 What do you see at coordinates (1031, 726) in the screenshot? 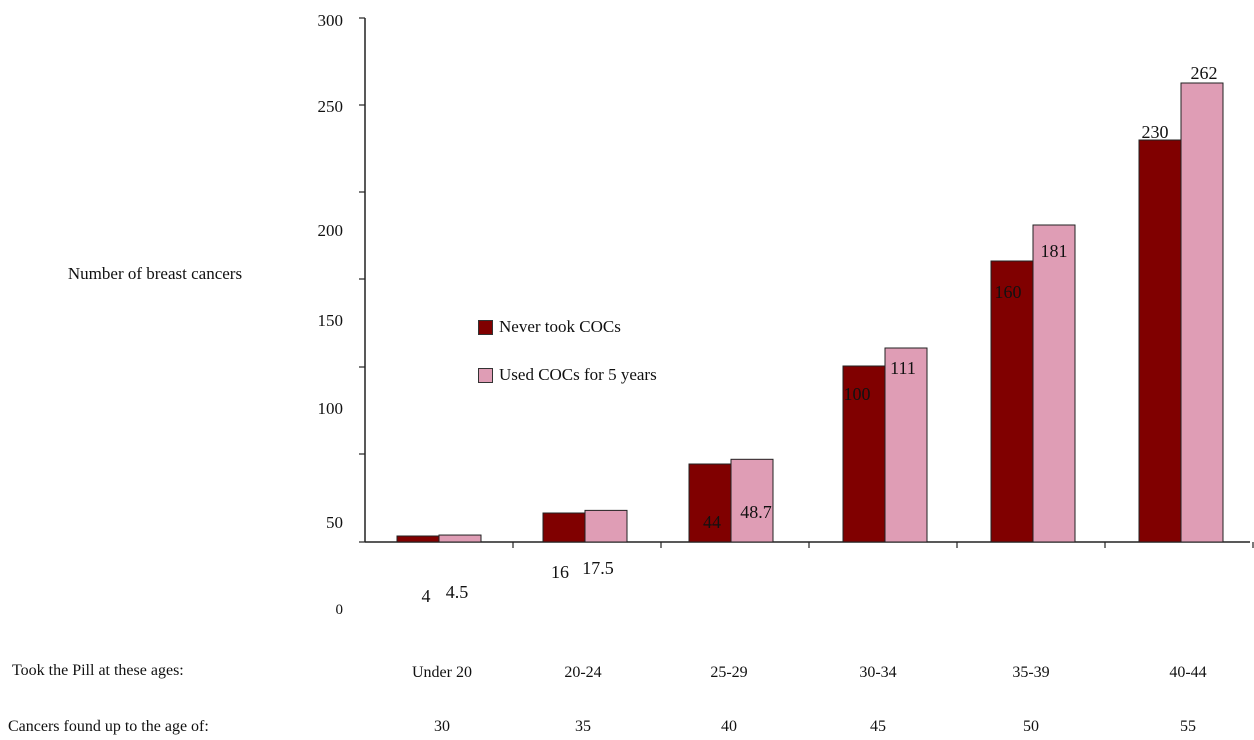
I see `found-age-4: 50` at bounding box center [1031, 726].